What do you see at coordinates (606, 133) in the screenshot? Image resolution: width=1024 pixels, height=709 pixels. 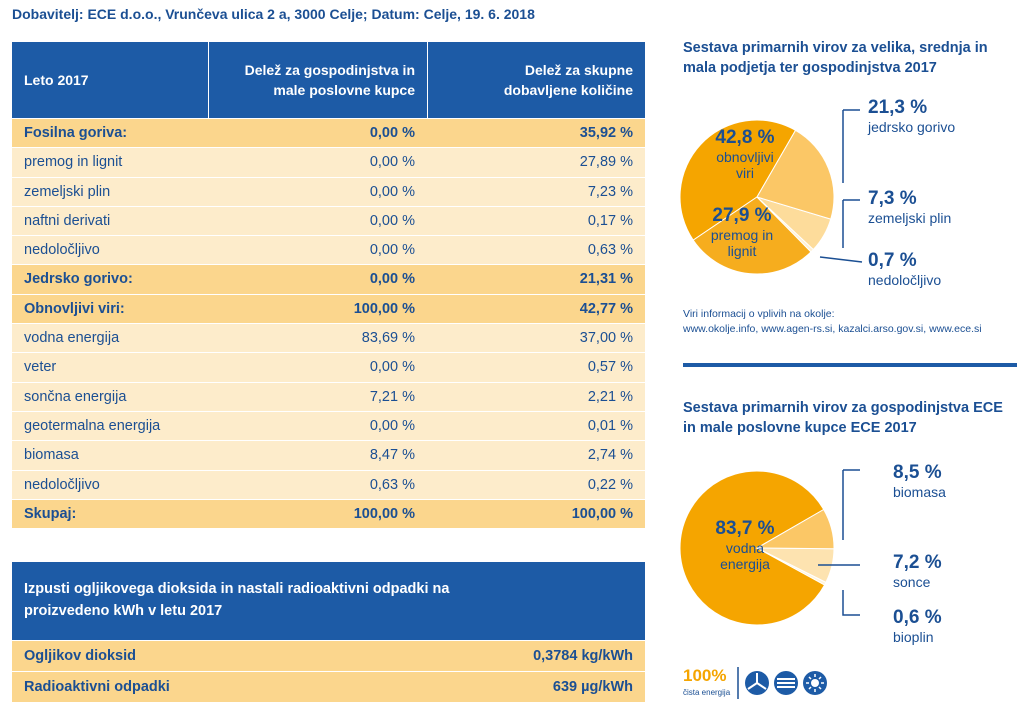 I see `table-cell: 35,92 %` at bounding box center [606, 133].